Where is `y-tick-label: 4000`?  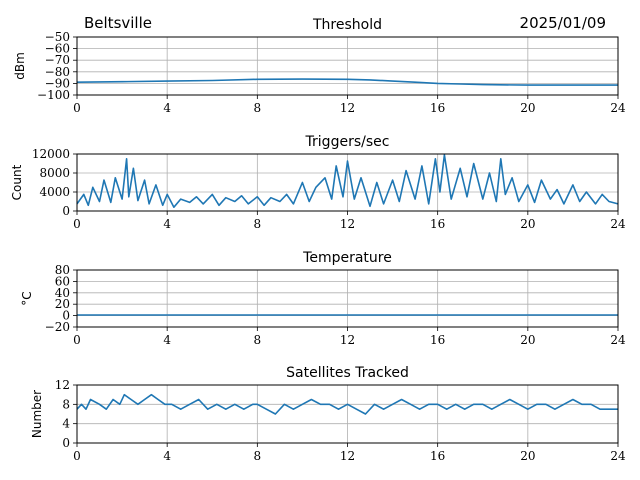
y-tick-label: 4000 is located at coordinates (54, 192).